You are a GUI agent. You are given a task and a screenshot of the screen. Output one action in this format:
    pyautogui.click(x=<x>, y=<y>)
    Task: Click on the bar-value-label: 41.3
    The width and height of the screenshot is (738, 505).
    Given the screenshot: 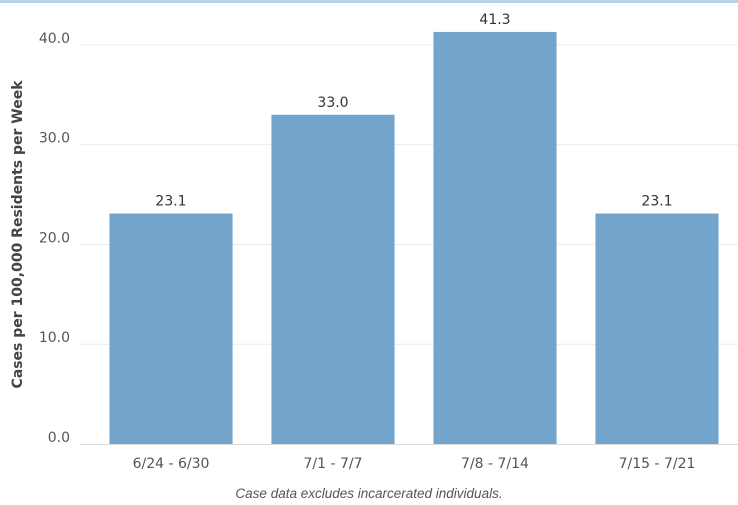 What is the action you would take?
    pyautogui.click(x=494, y=20)
    